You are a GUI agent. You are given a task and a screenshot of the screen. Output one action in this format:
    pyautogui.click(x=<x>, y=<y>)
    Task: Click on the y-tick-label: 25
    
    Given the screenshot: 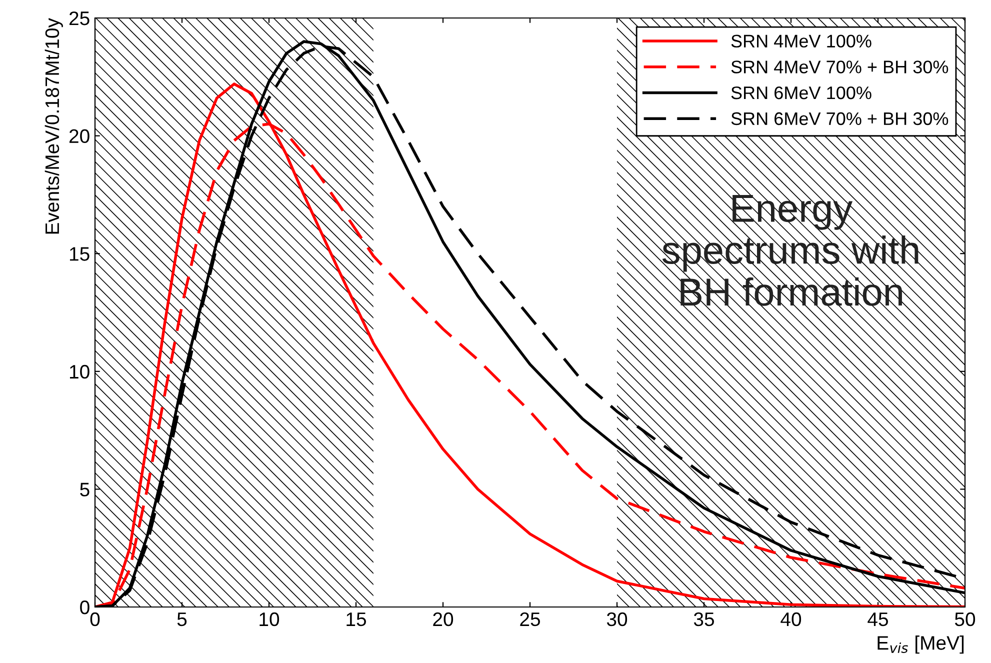 What is the action you would take?
    pyautogui.click(x=79, y=18)
    